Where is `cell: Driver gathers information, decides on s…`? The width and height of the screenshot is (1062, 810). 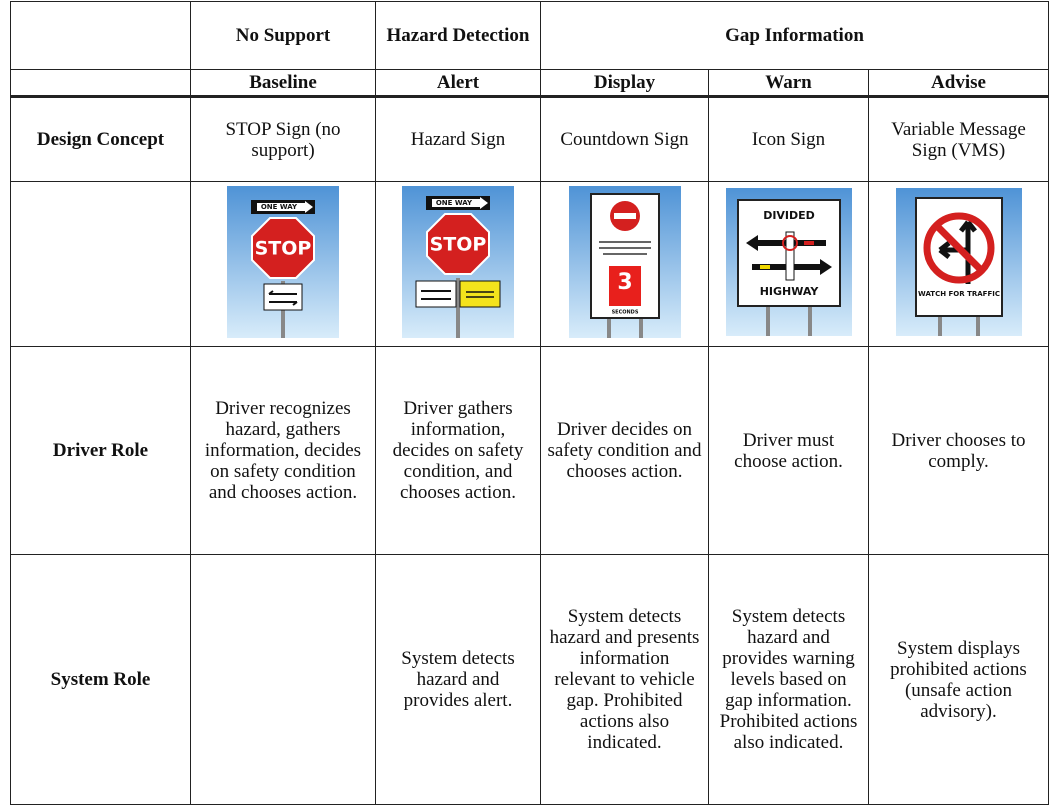
cell: Driver gathers information, decides on s… is located at coordinates (458, 450).